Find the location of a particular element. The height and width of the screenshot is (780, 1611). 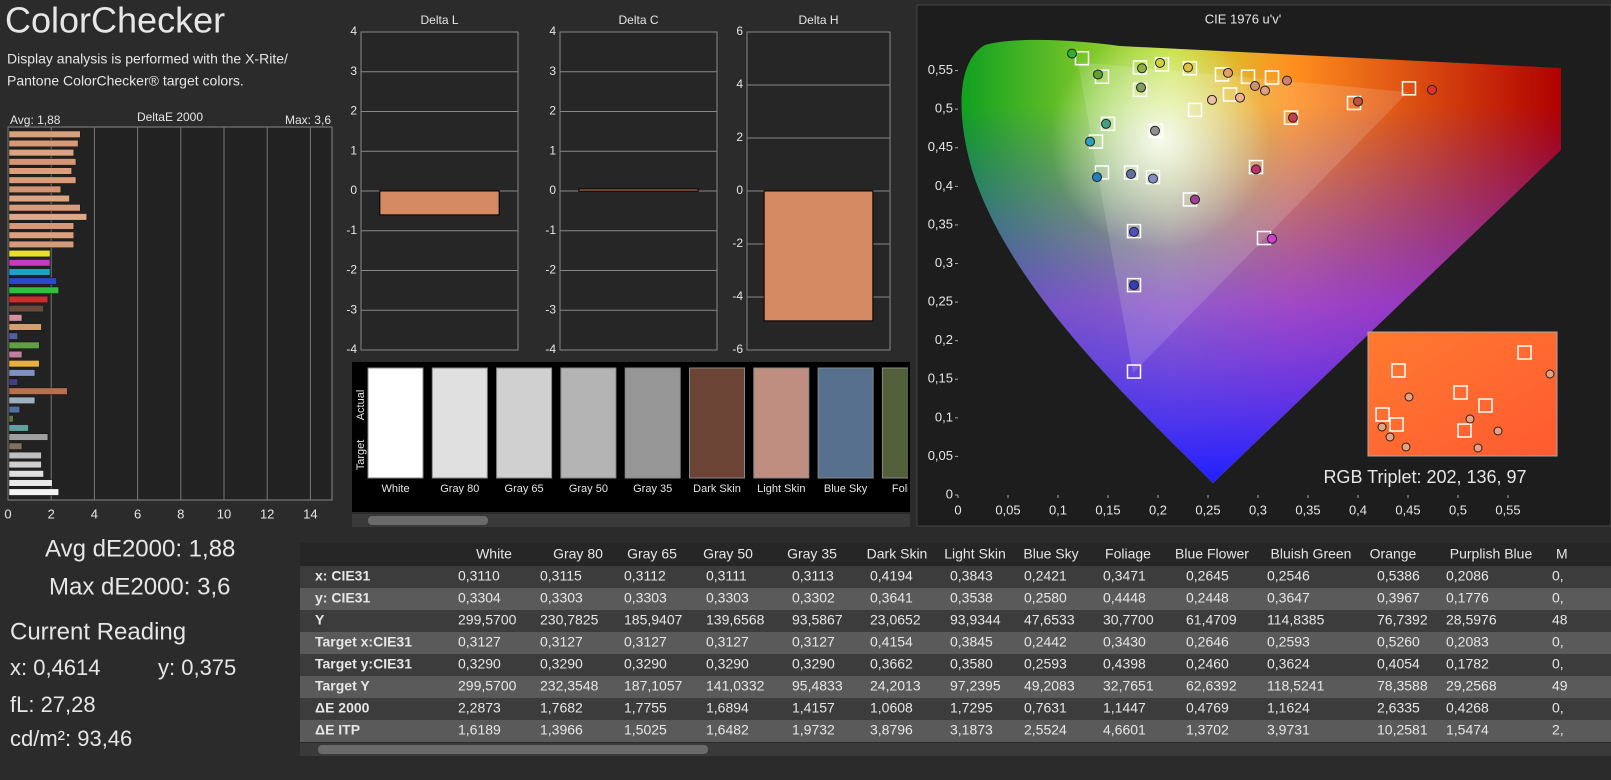

table-cell: 232,3548 is located at coordinates (569, 686).